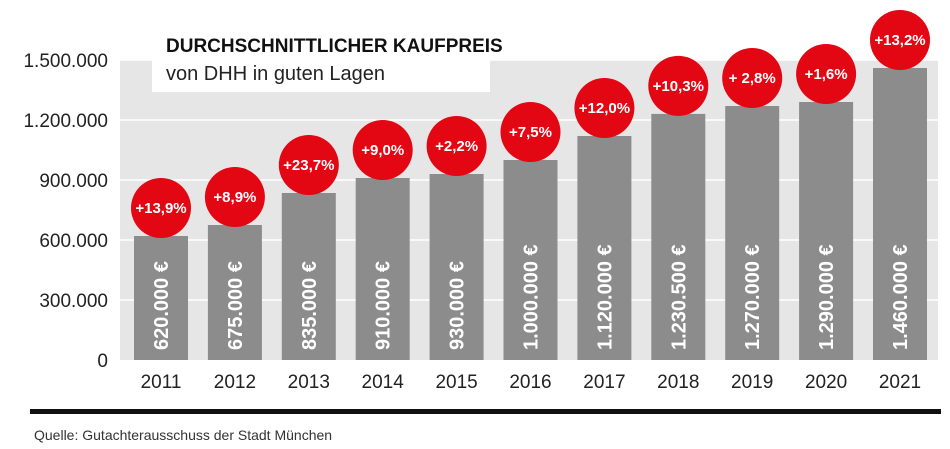 This screenshot has width=950, height=449. Describe the element at coordinates (456, 382) in the screenshot. I see `x-tick-label: 2015` at that location.